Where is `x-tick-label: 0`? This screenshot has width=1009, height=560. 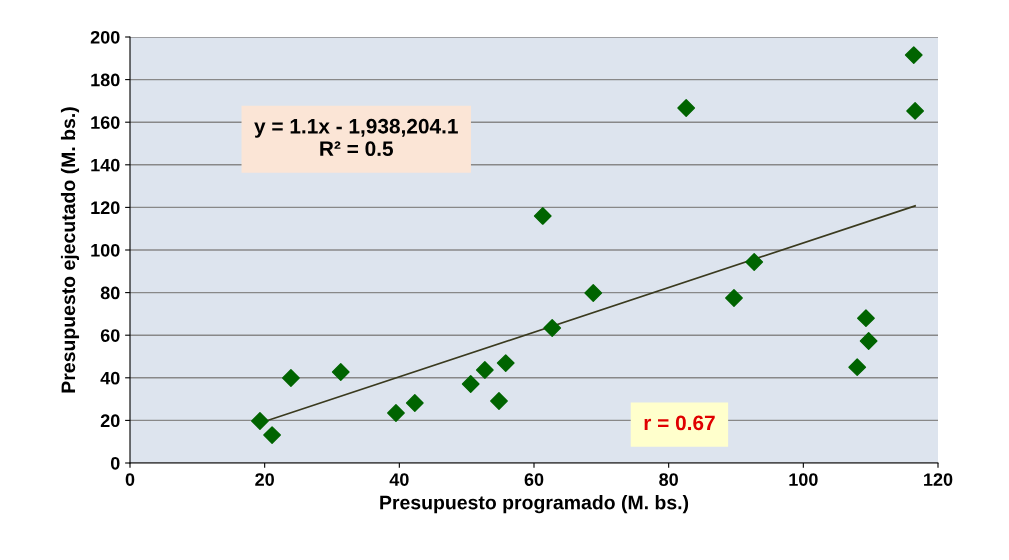 x-tick-label: 0 is located at coordinates (130, 479).